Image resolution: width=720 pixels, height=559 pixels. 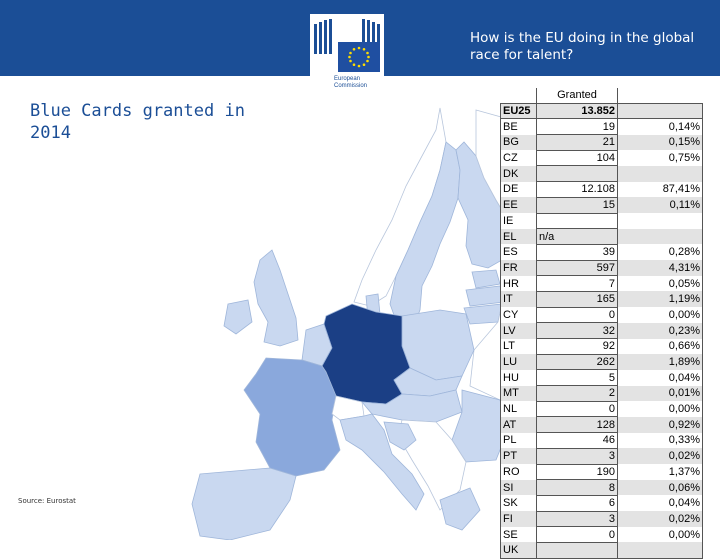 I want to click on country-code: SK, so click(x=518, y=503).